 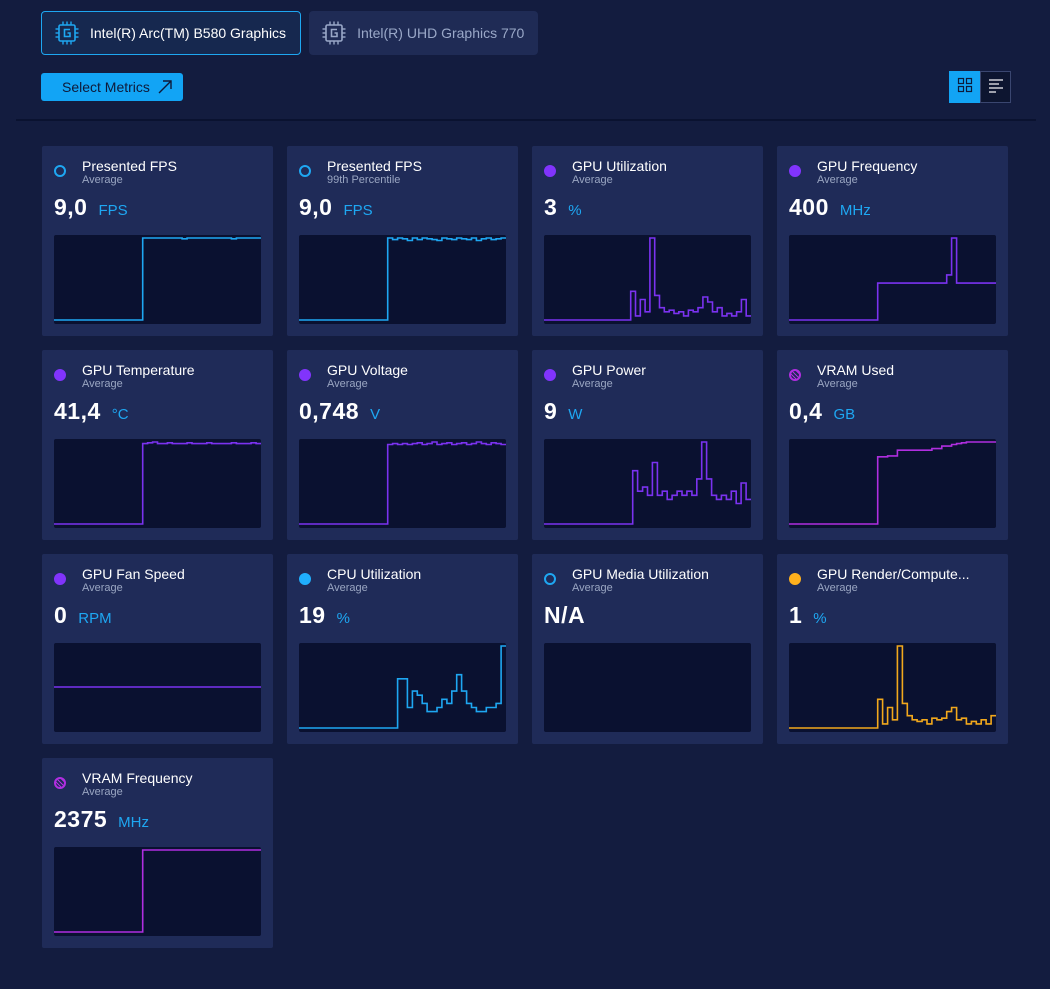 I want to click on metric-card-cpu-utilization: CPU Utilization Average 19%, so click(x=402, y=649).